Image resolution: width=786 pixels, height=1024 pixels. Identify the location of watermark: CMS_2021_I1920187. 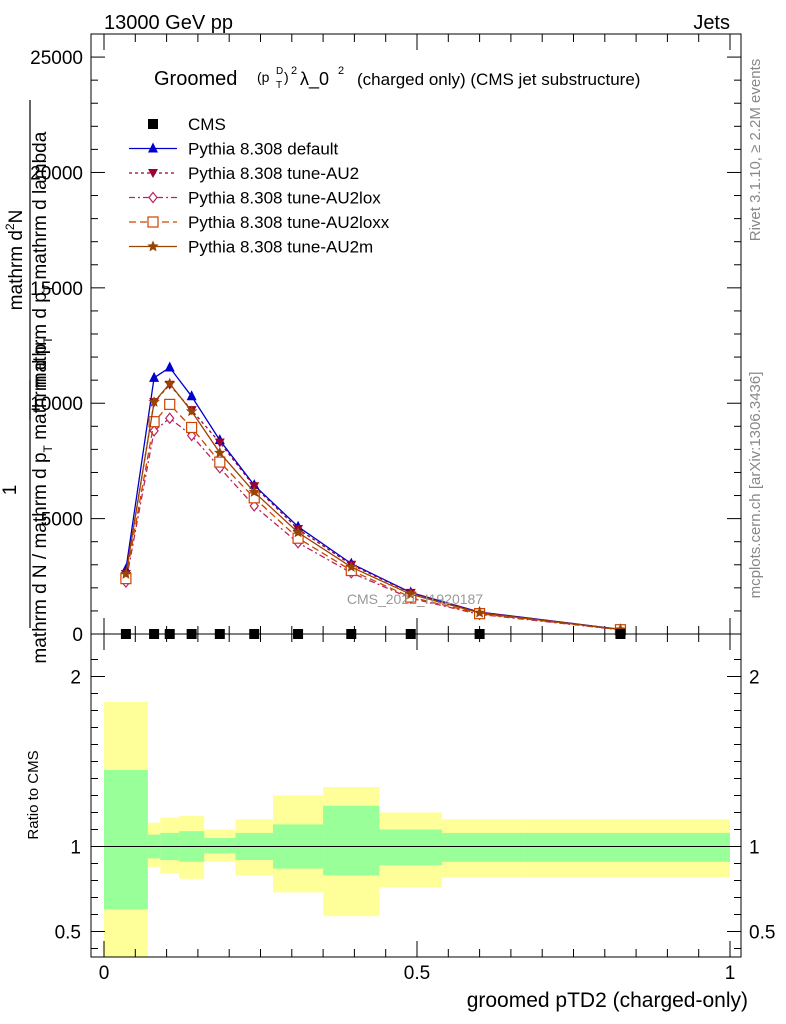
(415, 599).